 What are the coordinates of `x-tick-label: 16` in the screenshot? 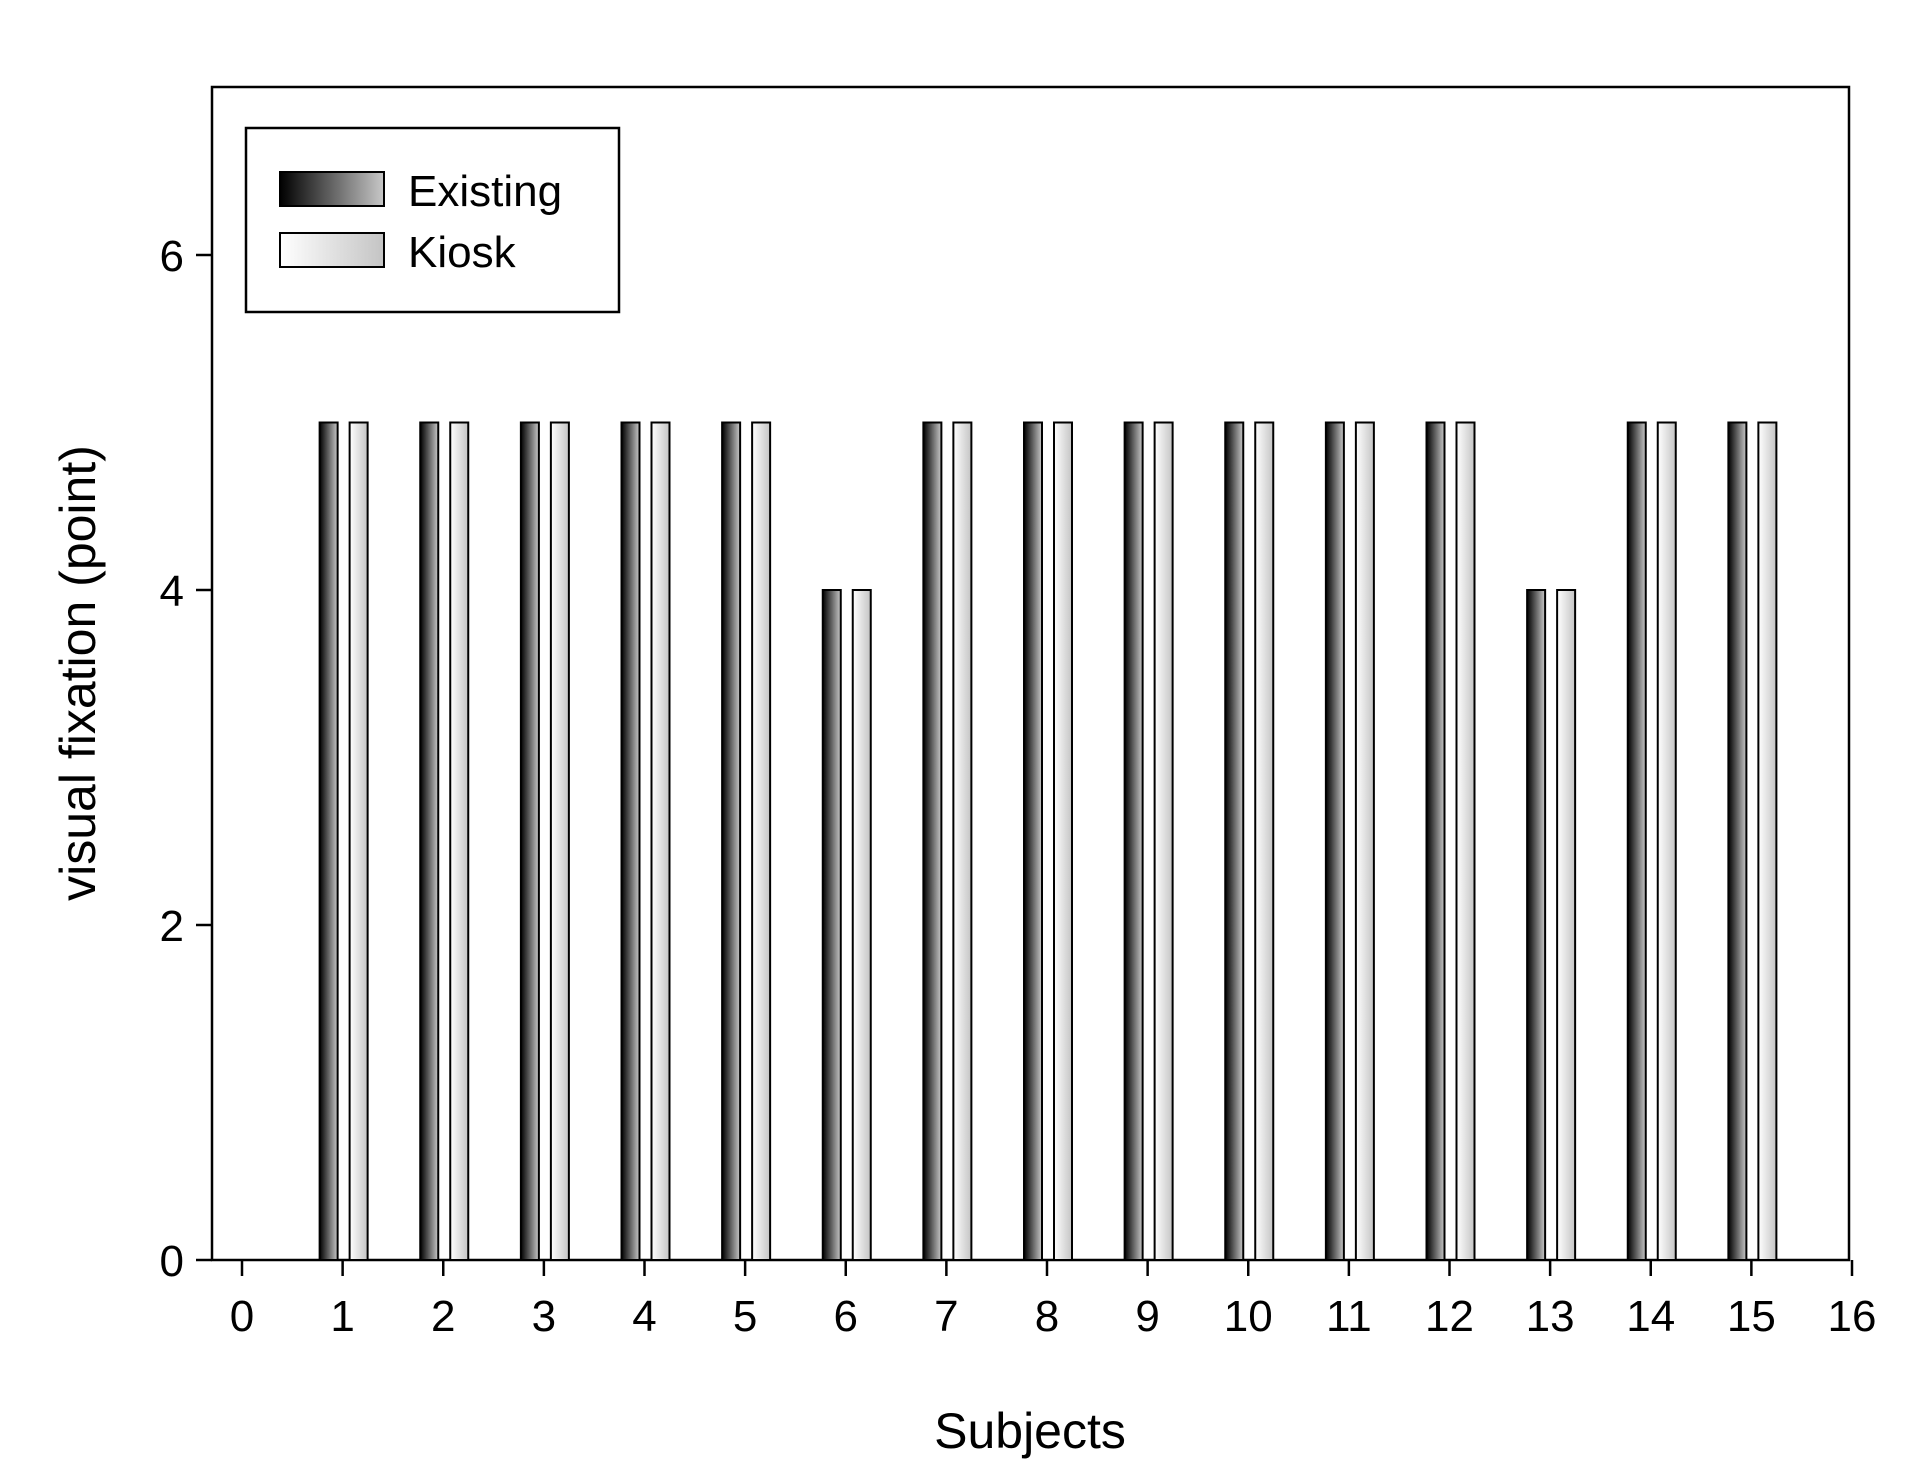 It's located at (1852, 1316).